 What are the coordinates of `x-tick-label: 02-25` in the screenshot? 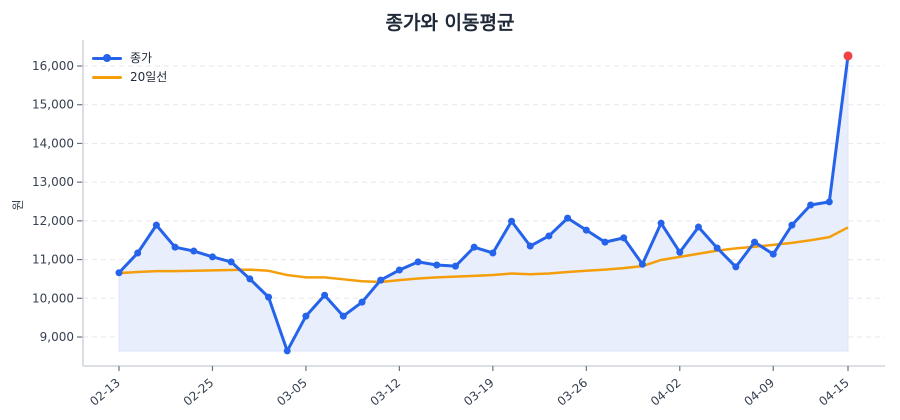 It's located at (199, 392).